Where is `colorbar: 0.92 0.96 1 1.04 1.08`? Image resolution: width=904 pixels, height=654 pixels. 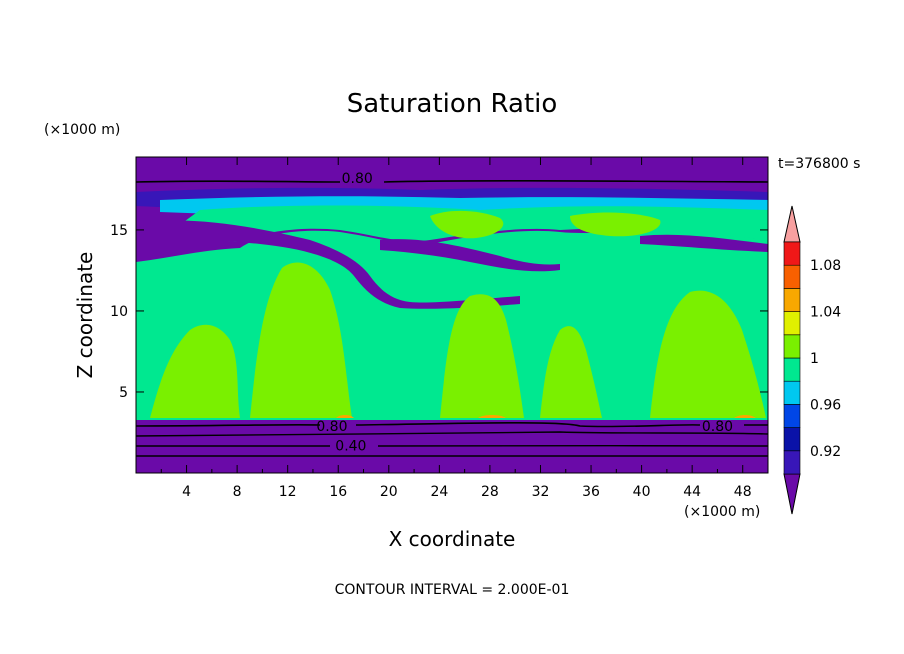
colorbar: 0.92 0.96 1 1.04 1.08 is located at coordinates (812, 360).